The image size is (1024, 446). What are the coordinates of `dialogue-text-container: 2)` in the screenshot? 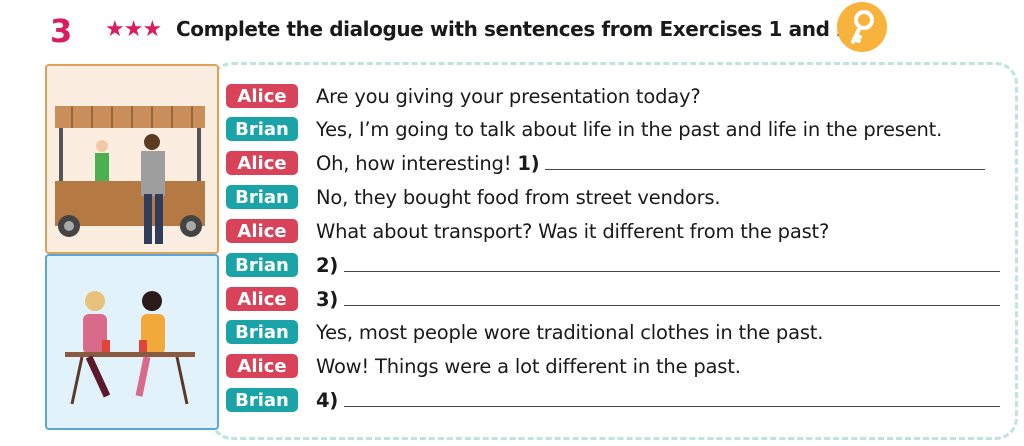 It's located at (658, 265).